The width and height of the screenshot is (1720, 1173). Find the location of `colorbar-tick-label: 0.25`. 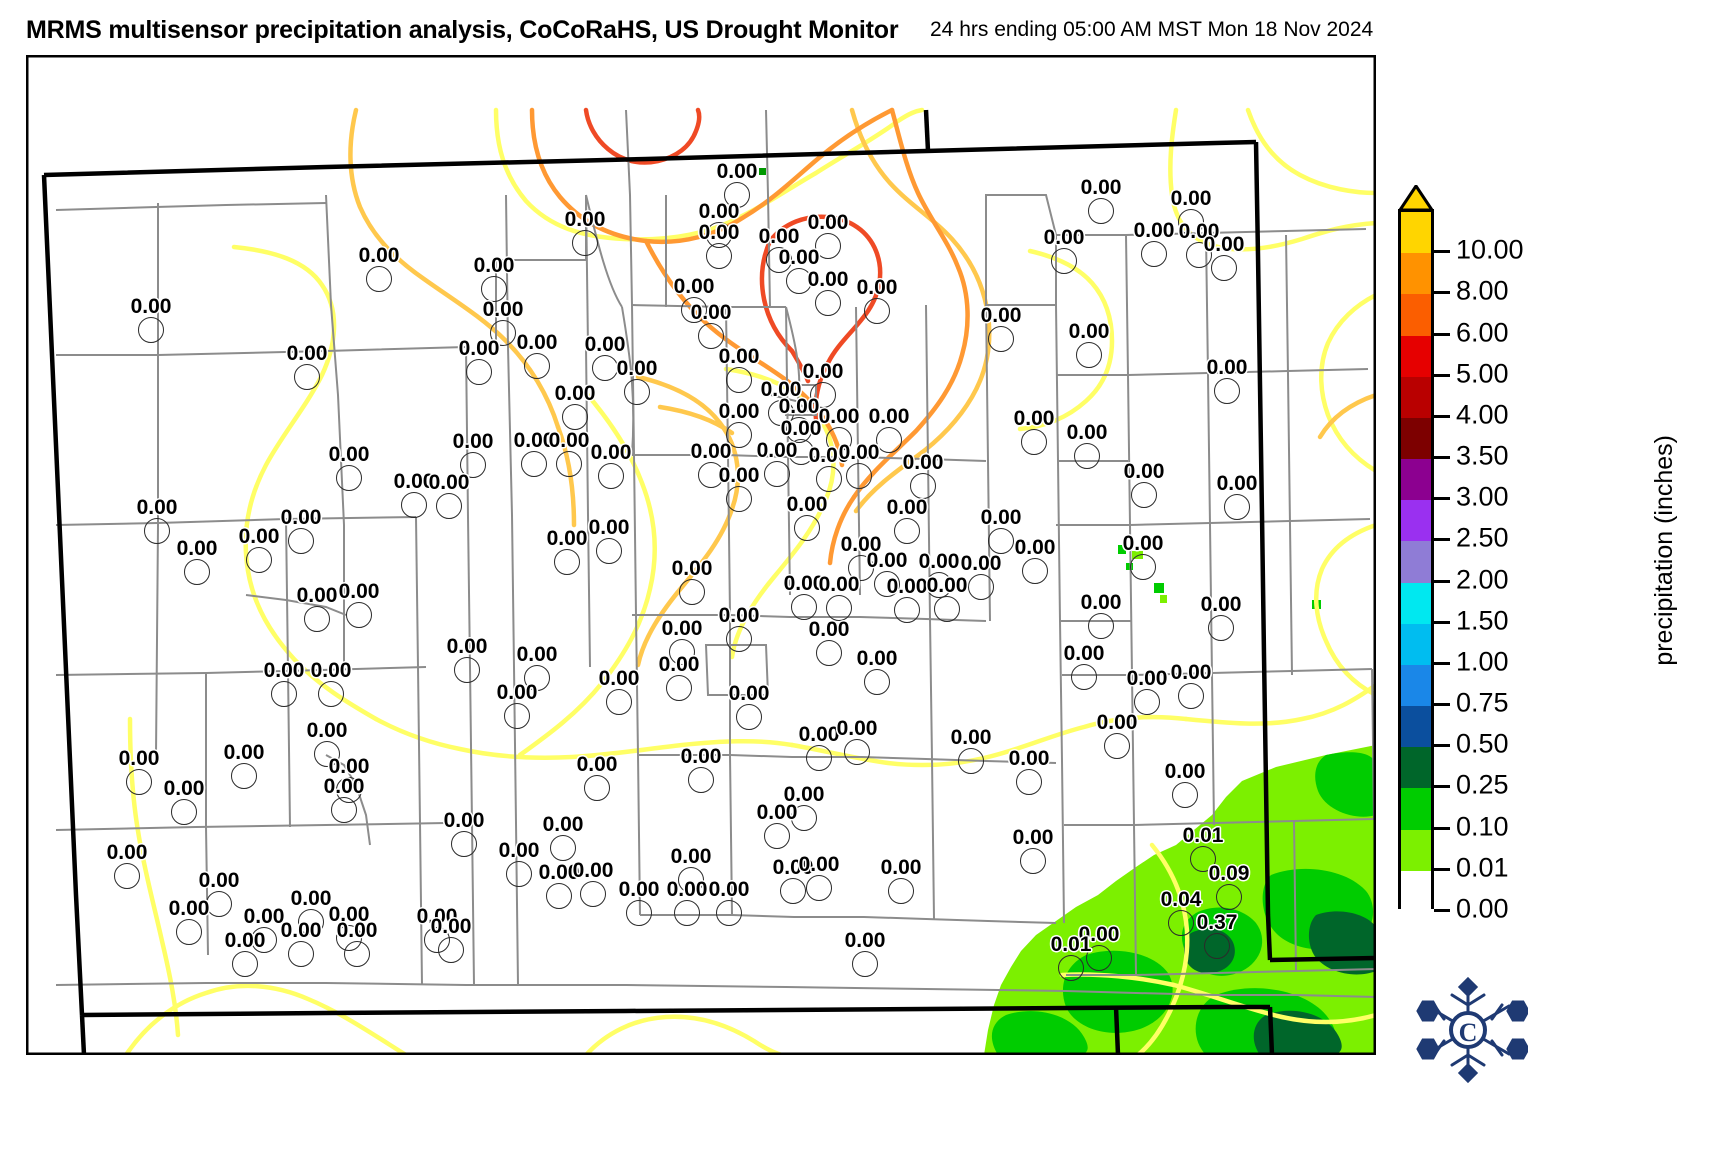

colorbar-tick-label: 0.25 is located at coordinates (1482, 784).